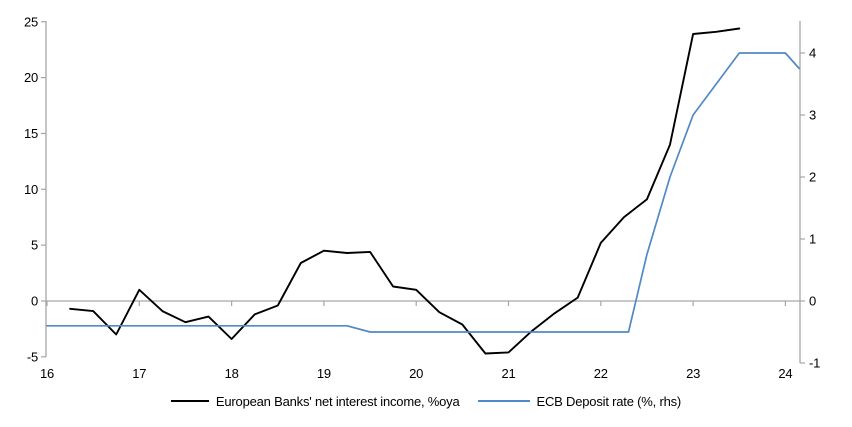  Describe the element at coordinates (693, 373) in the screenshot. I see `x-tick-label: 23` at that location.